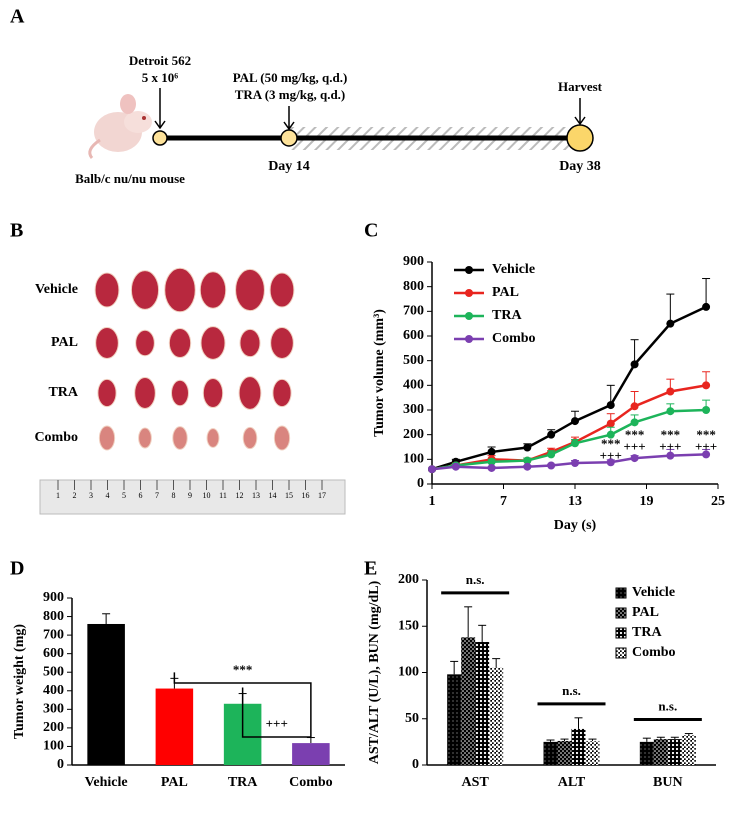 Image resolution: width=737 pixels, height=818 pixels. What do you see at coordinates (476, 782) in the screenshot?
I see `x-tick-label: AST` at bounding box center [476, 782].